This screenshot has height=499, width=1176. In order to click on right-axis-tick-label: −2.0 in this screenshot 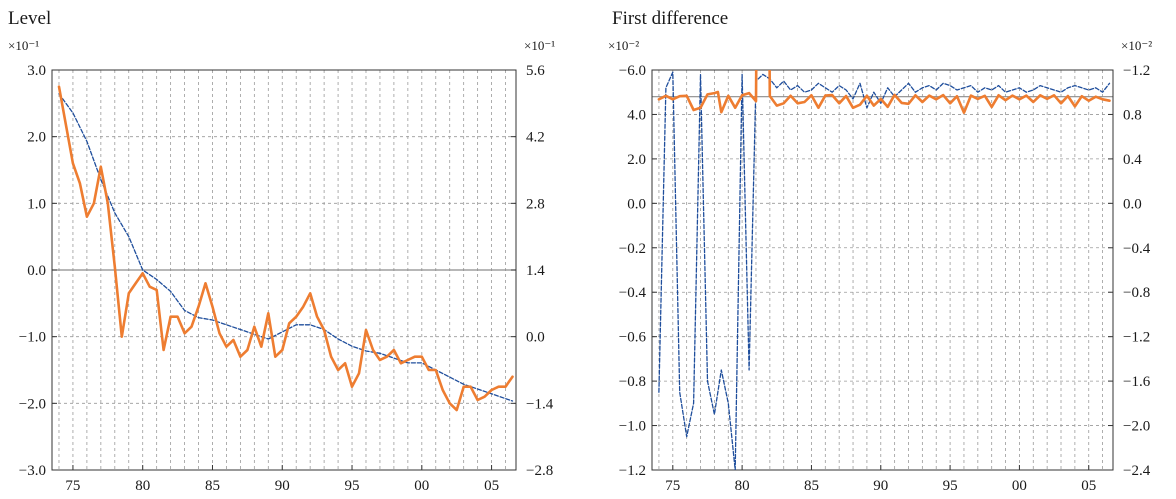, I will do `click(1136, 427)`.